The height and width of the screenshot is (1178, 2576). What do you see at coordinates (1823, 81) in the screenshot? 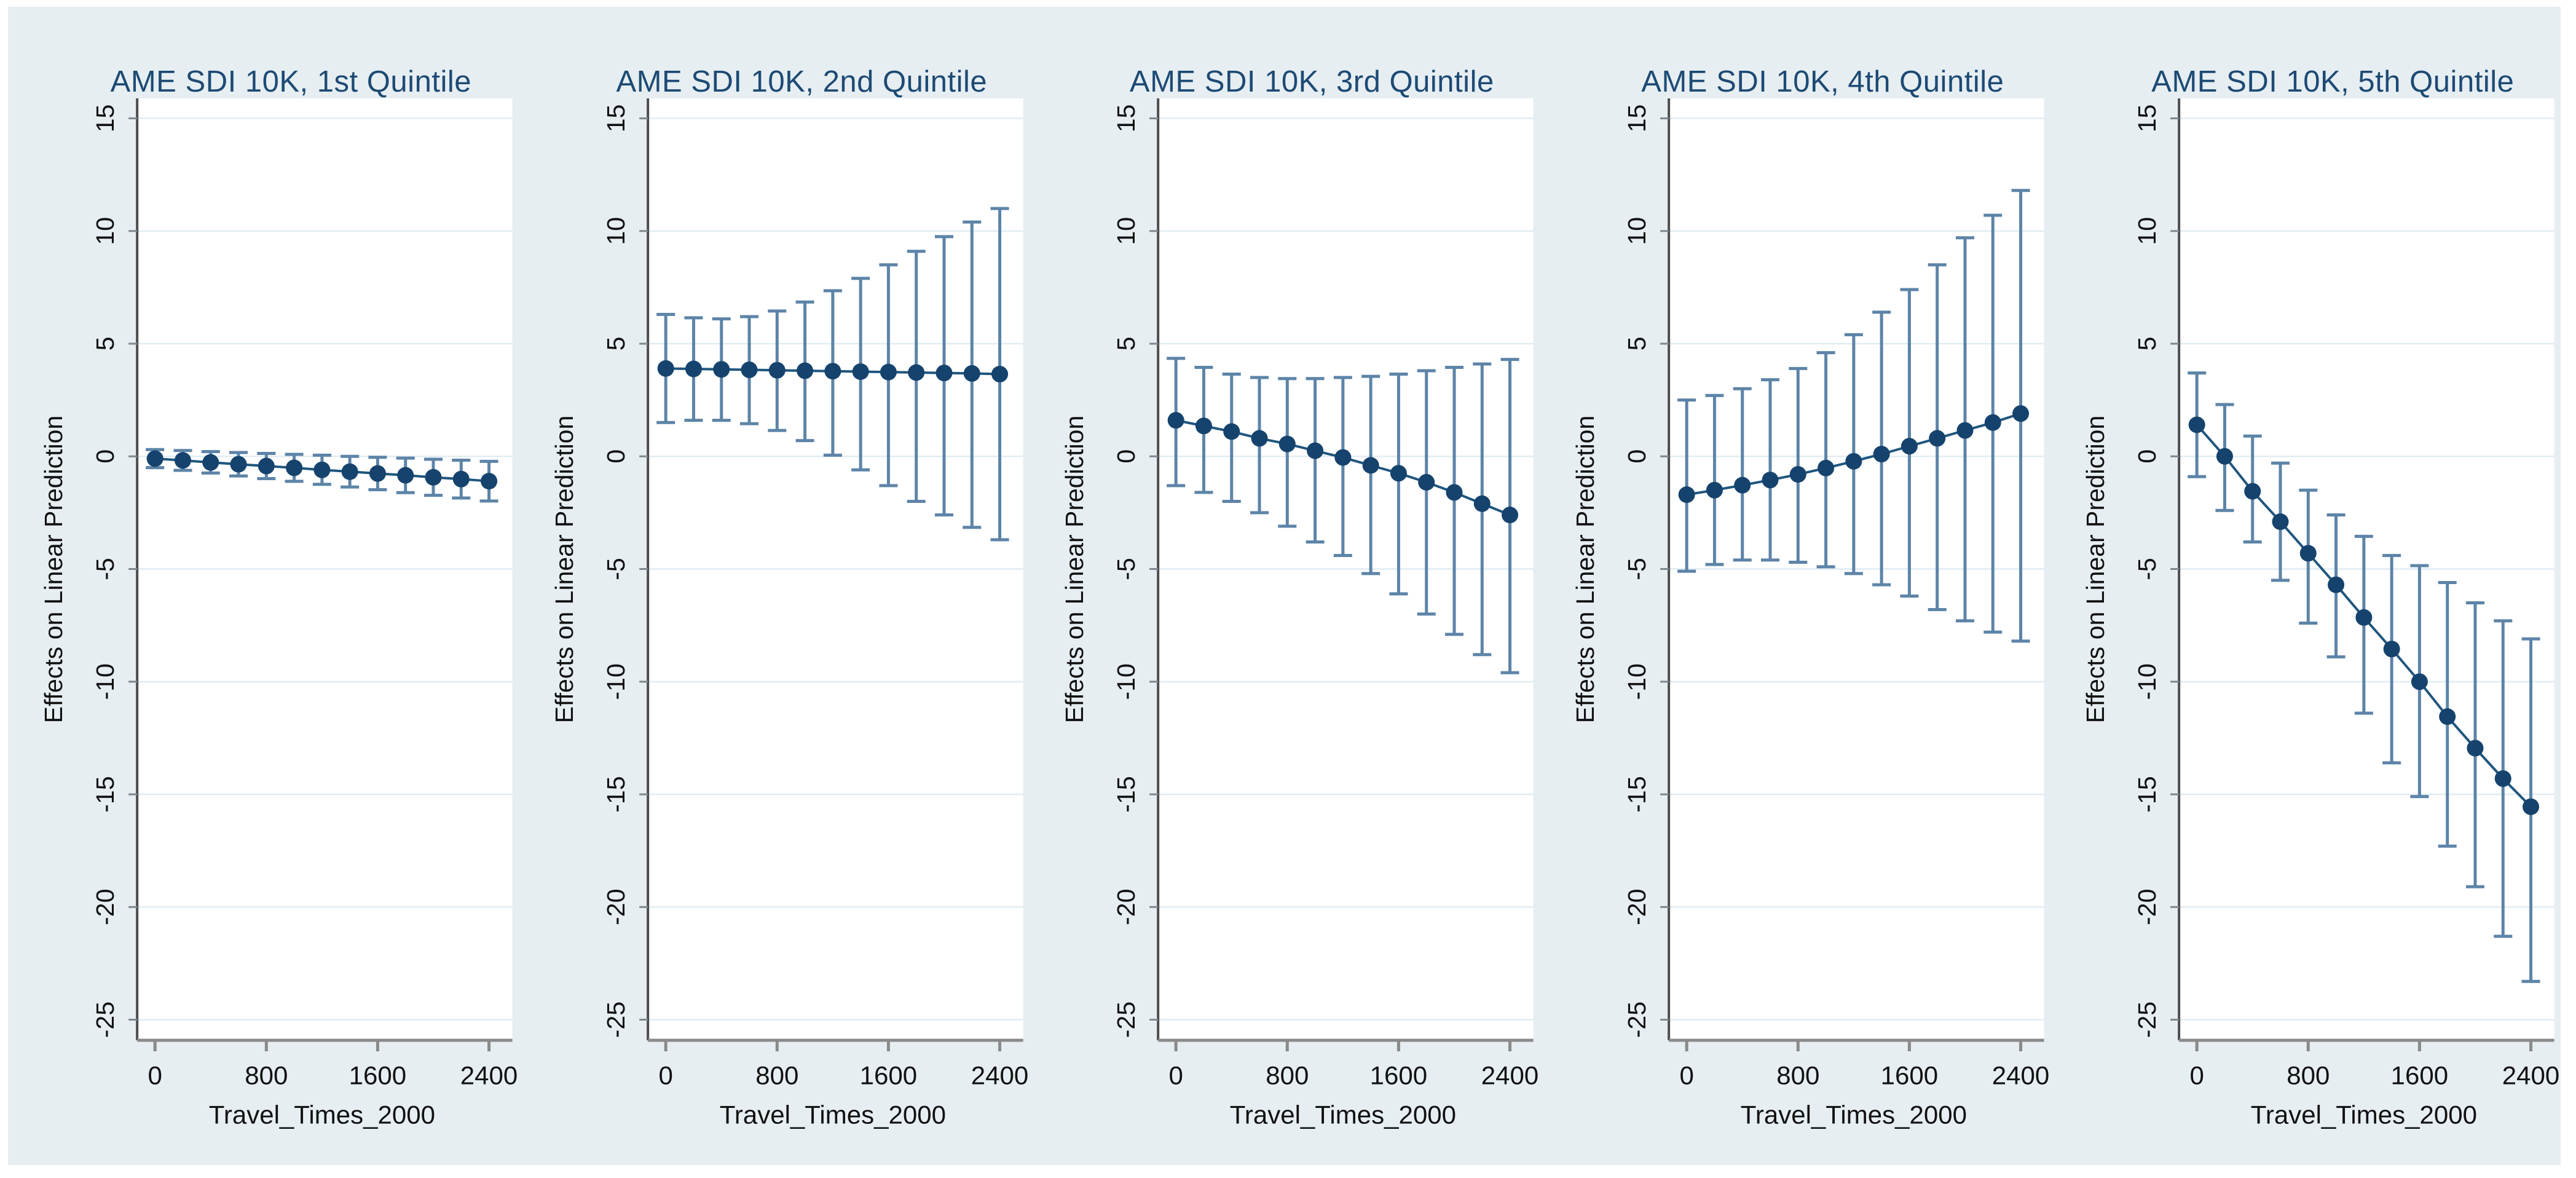
I see `panel-title: AME SDI 10K, 4th Quintile` at bounding box center [1823, 81].